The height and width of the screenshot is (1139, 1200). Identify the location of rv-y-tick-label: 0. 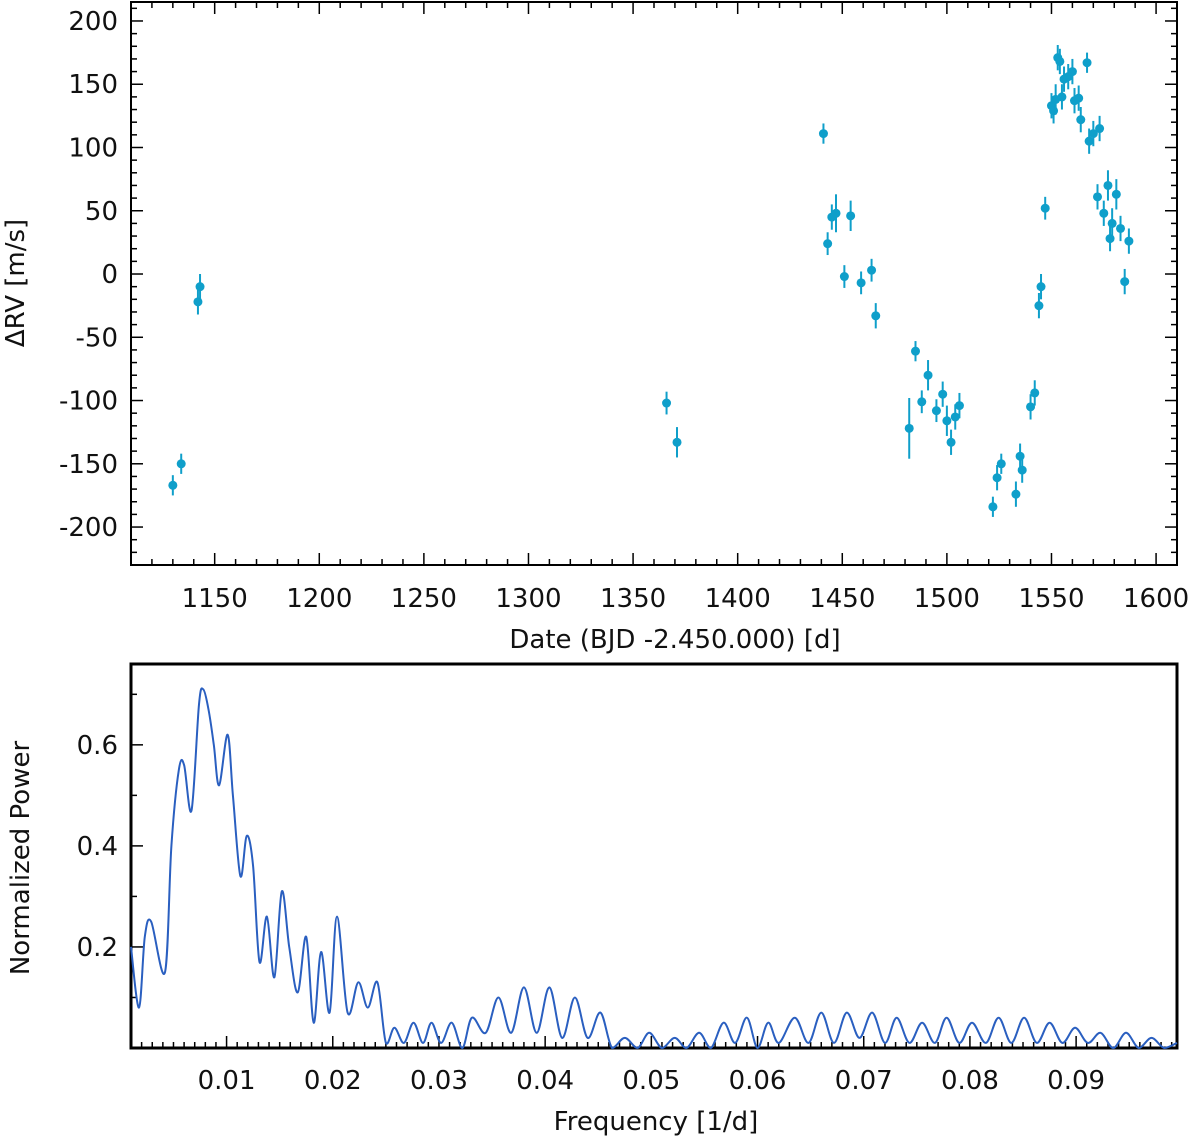
(109, 275).